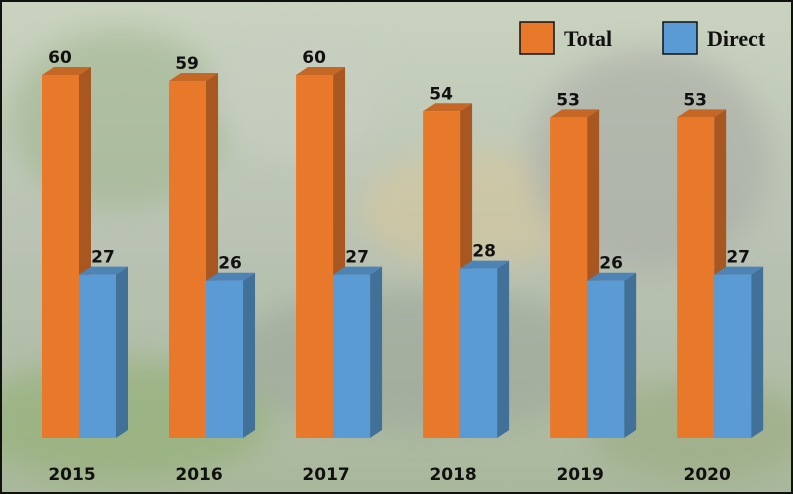  I want to click on legend-label: Direct, so click(736, 38).